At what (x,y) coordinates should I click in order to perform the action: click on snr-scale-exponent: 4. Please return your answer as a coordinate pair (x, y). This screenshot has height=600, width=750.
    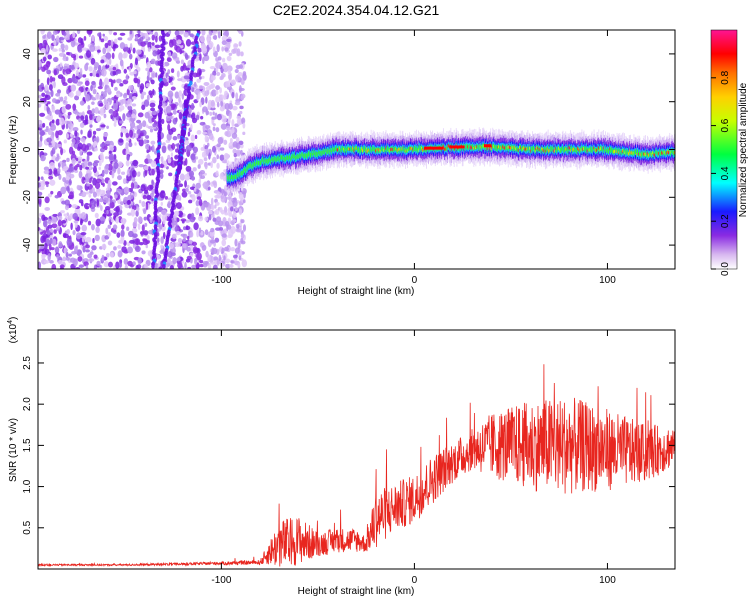
    Looking at the image, I should click on (10, 322).